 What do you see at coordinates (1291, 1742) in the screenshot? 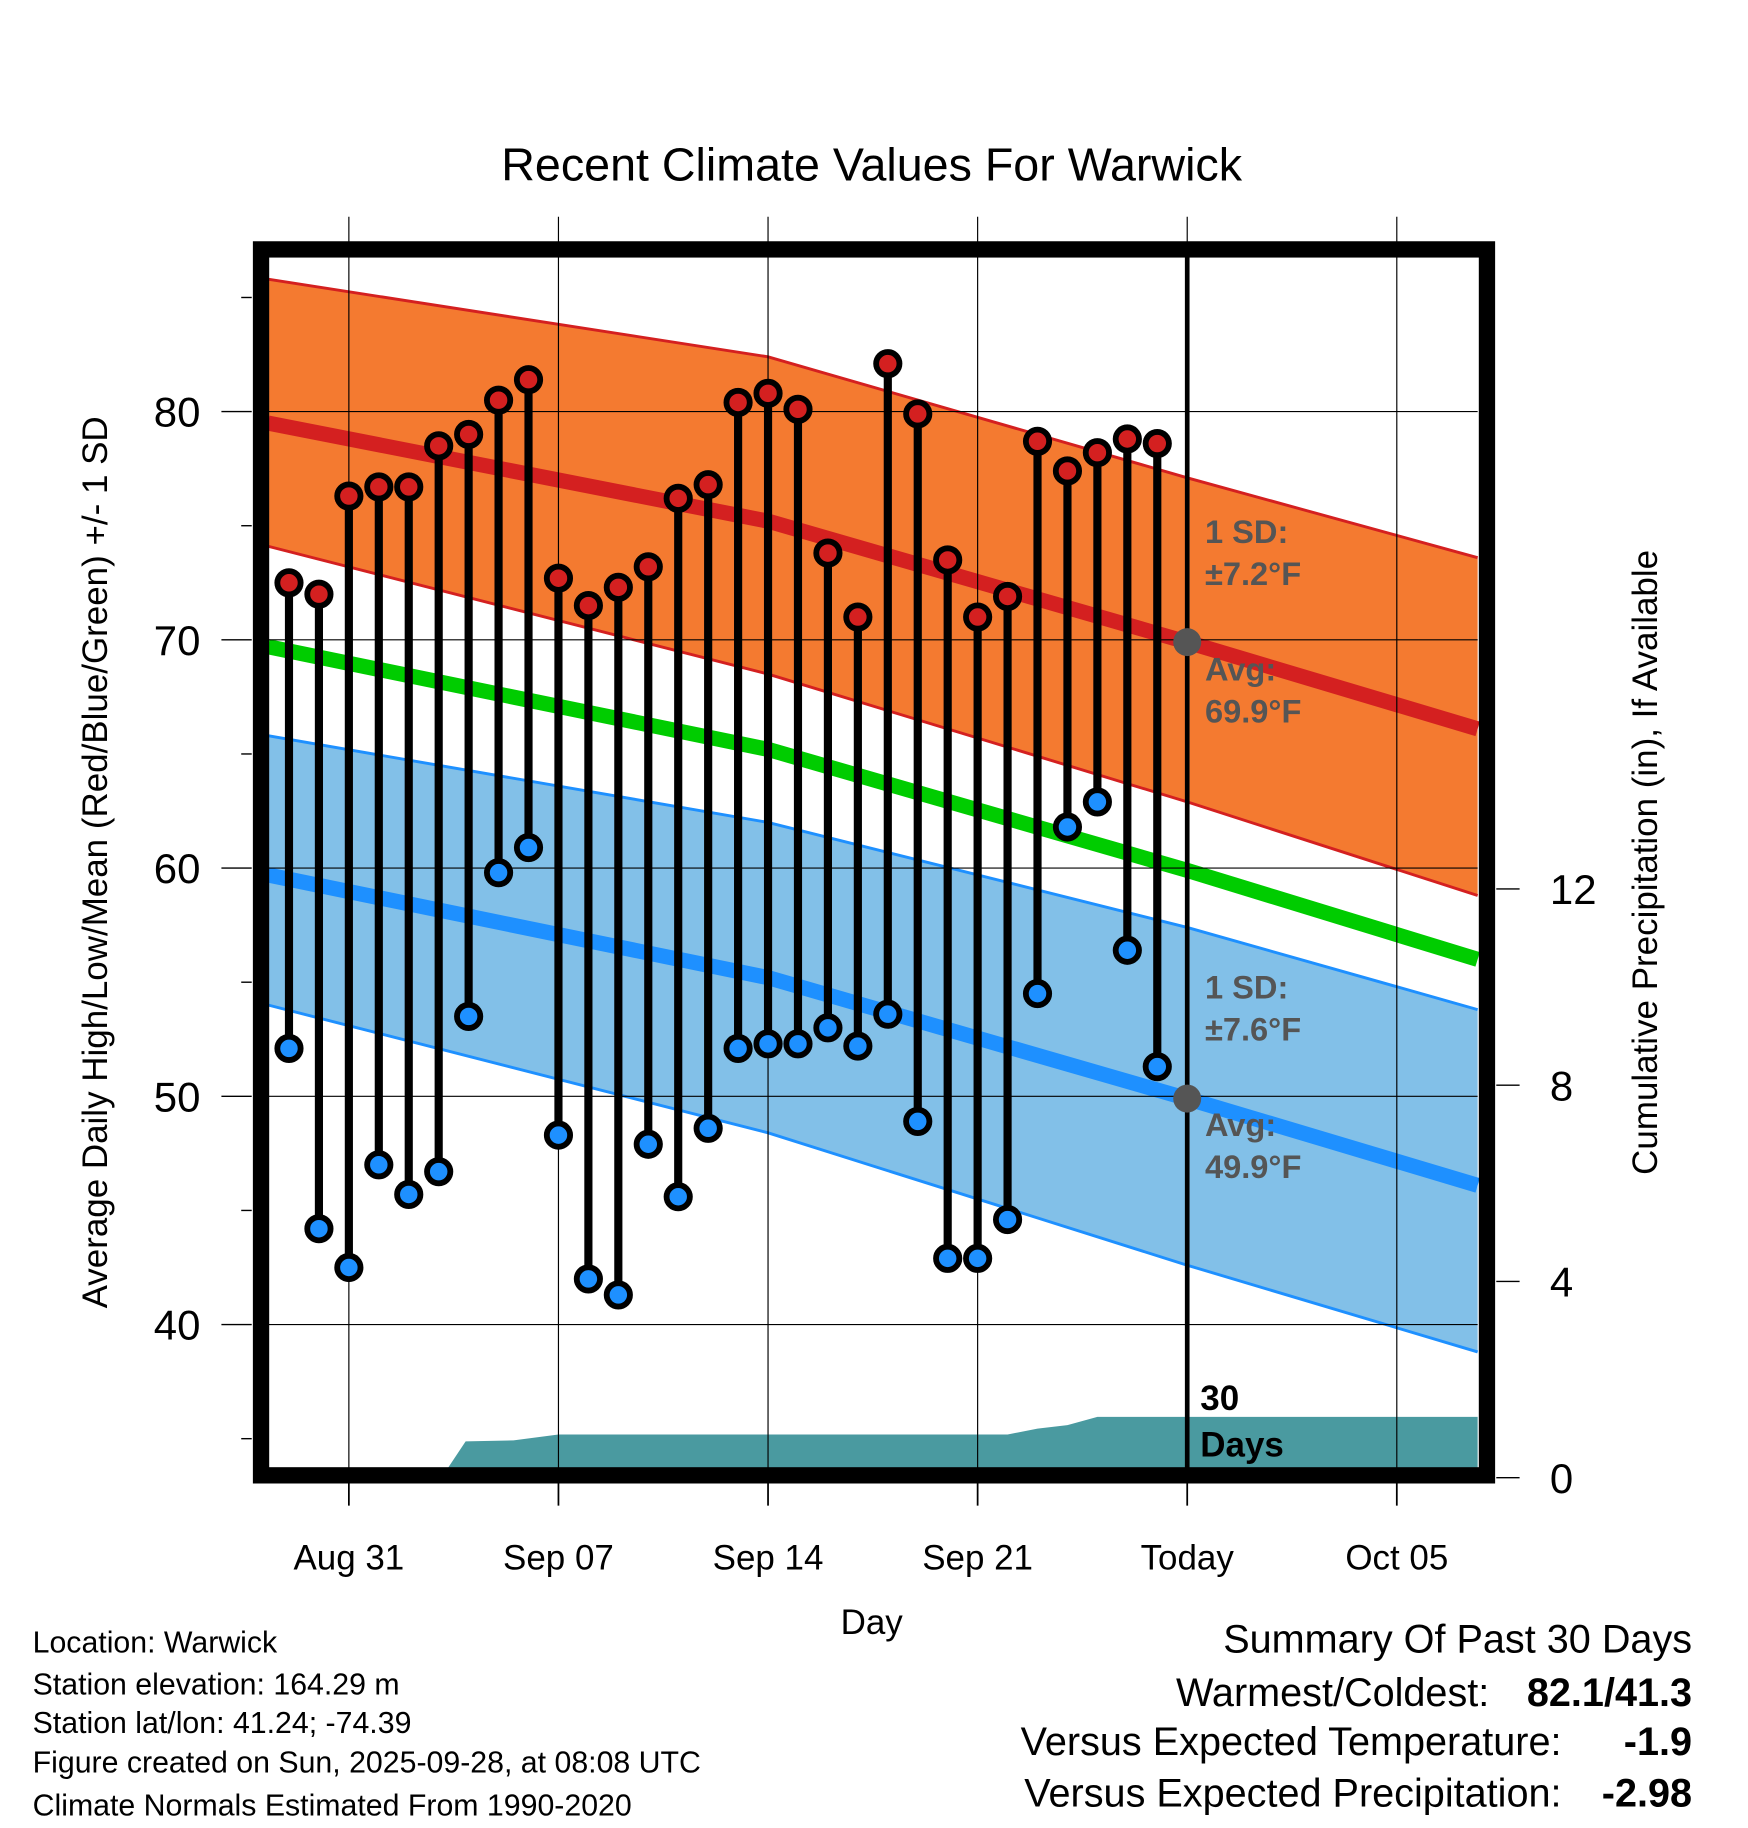
I see `temp-label: Versus Expected Temperature:` at bounding box center [1291, 1742].